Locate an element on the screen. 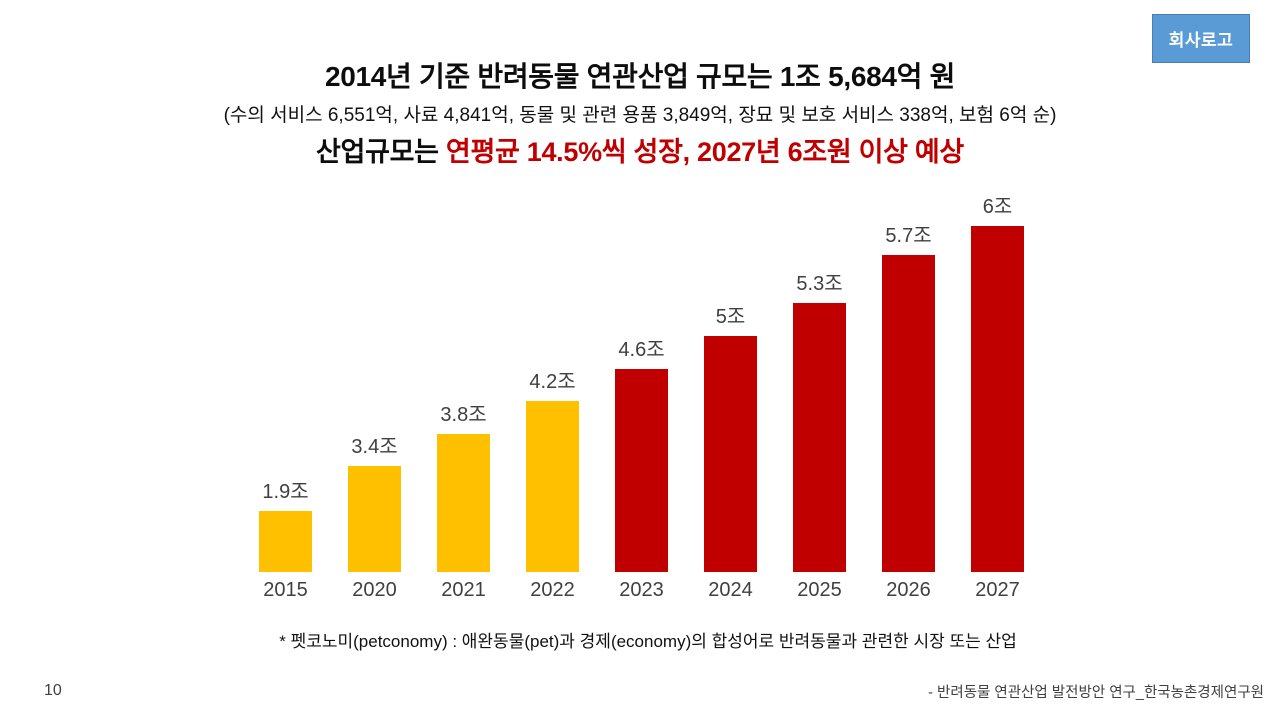 This screenshot has width=1280, height=720. company-logo-label: 회사로고 is located at coordinates (1201, 40).